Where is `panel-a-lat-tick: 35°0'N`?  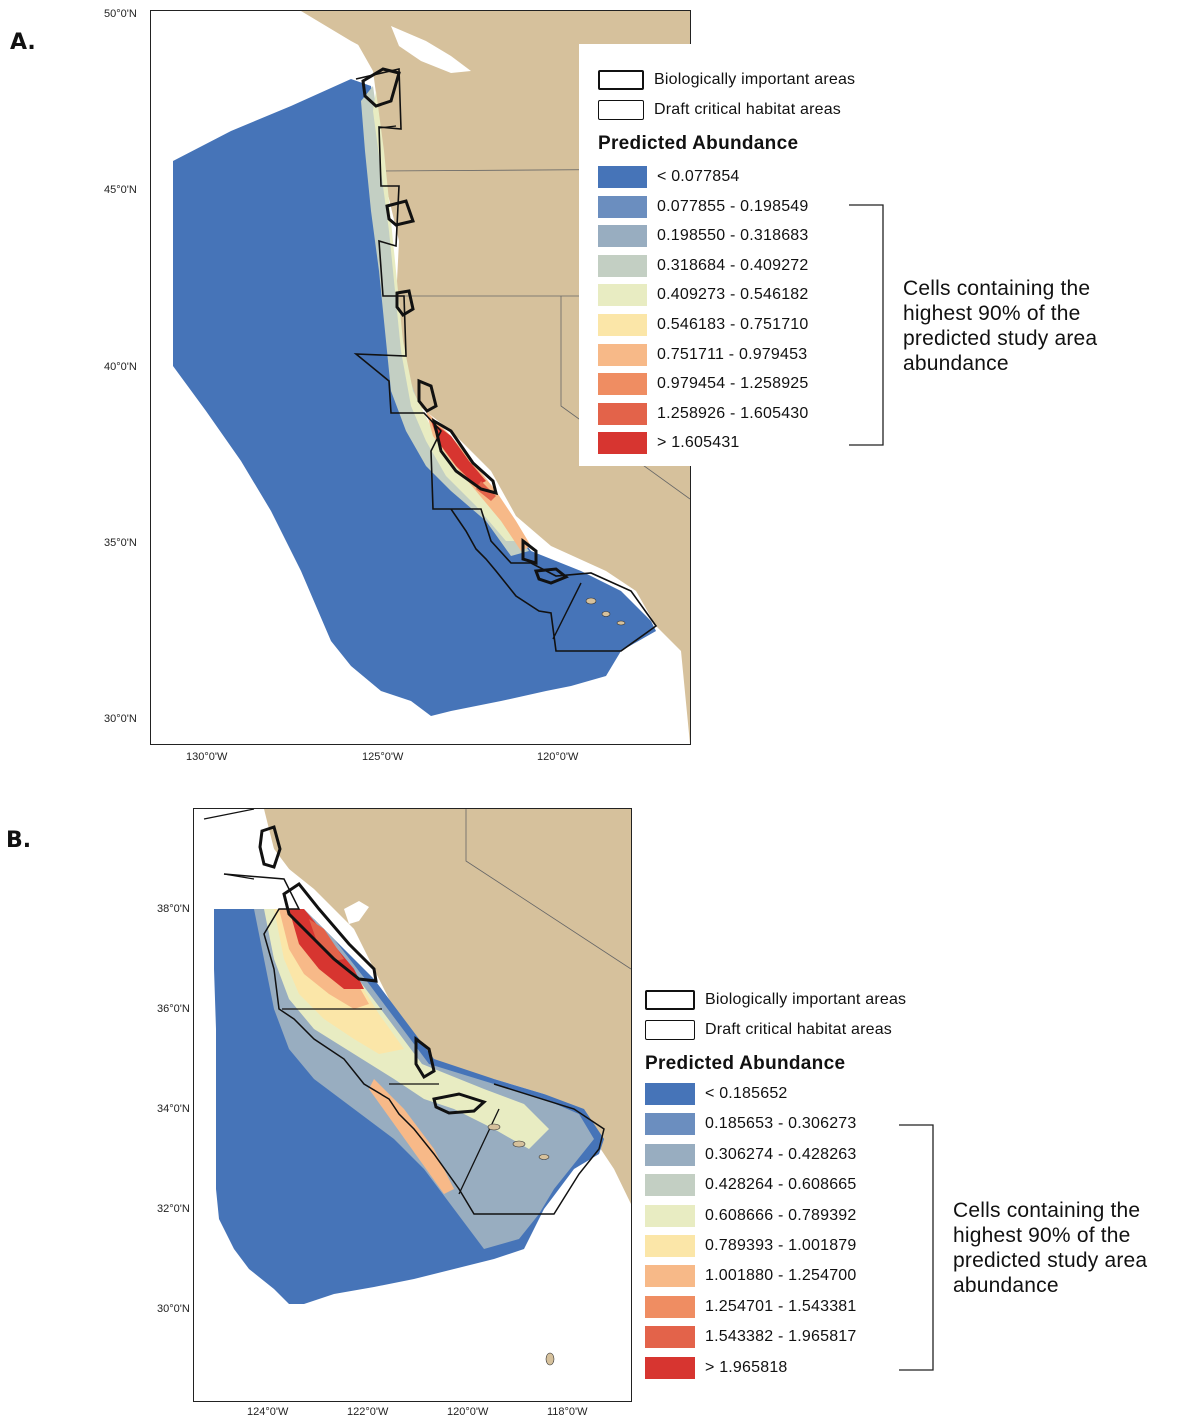 panel-a-lat-tick: 35°0'N is located at coordinates (120, 543).